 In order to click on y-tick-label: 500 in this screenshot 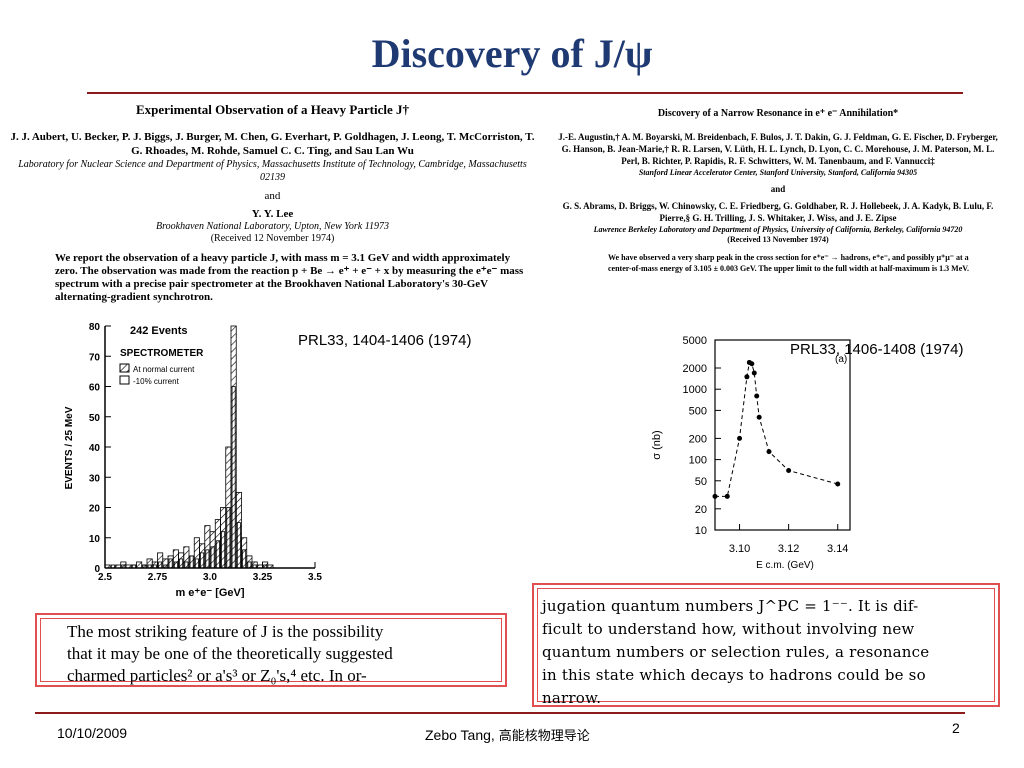, I will do `click(698, 411)`.